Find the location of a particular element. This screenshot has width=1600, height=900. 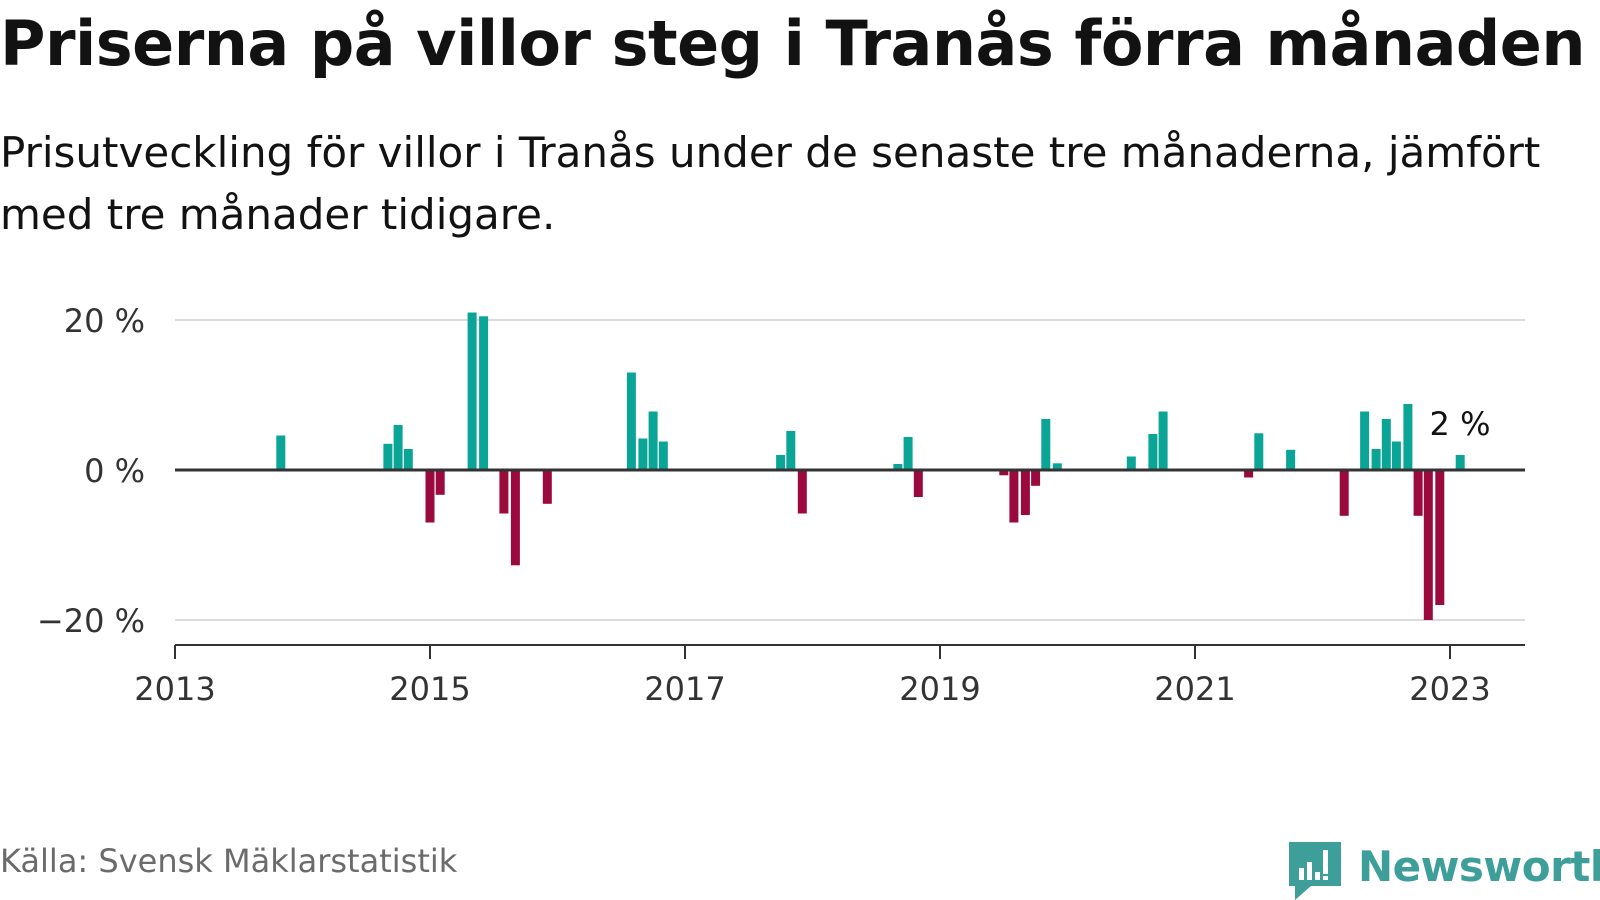

brand-name: Newsworthy is located at coordinates (1479, 866).